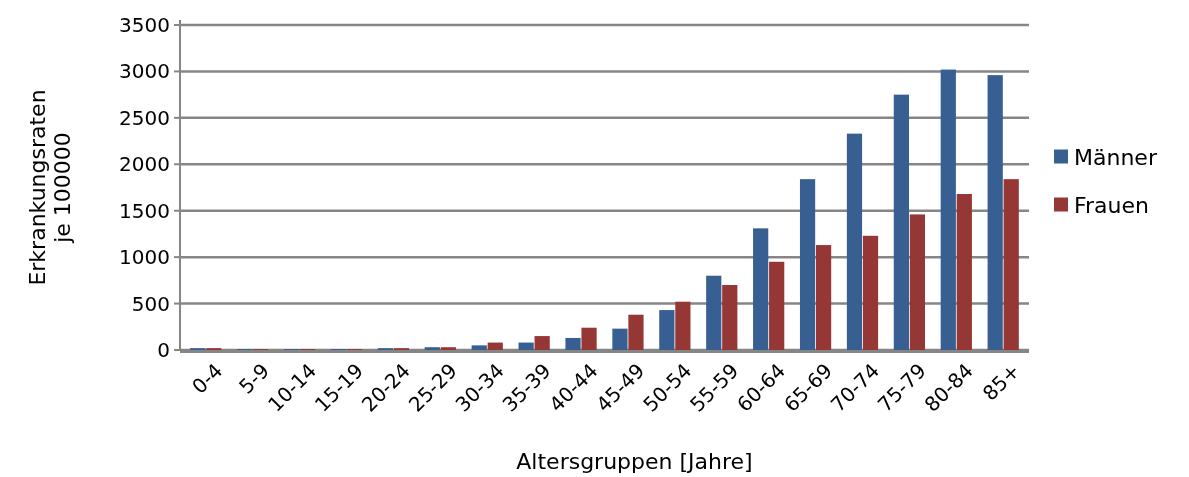 Image resolution: width=1189 pixels, height=477 pixels. What do you see at coordinates (144, 117) in the screenshot?
I see `y-tick-label: 2500` at bounding box center [144, 117].